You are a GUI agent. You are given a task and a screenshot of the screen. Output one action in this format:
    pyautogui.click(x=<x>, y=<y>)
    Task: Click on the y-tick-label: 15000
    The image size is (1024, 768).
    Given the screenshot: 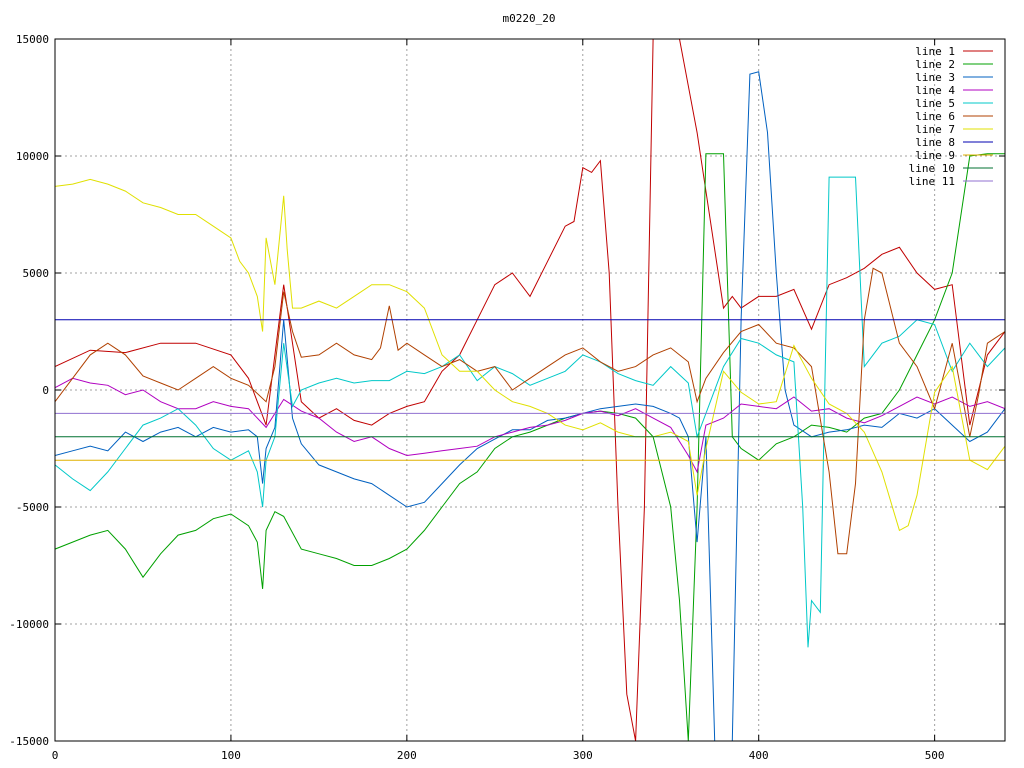 What is the action you would take?
    pyautogui.click(x=32, y=39)
    